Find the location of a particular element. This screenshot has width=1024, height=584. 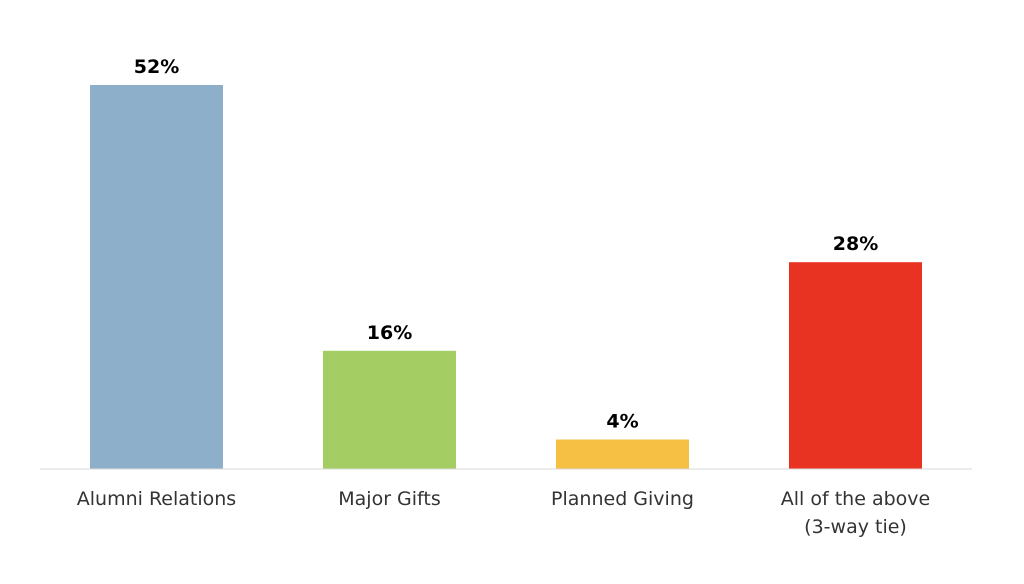

value-label-all-of-the-above-3-way-tie: 28% is located at coordinates (855, 244).